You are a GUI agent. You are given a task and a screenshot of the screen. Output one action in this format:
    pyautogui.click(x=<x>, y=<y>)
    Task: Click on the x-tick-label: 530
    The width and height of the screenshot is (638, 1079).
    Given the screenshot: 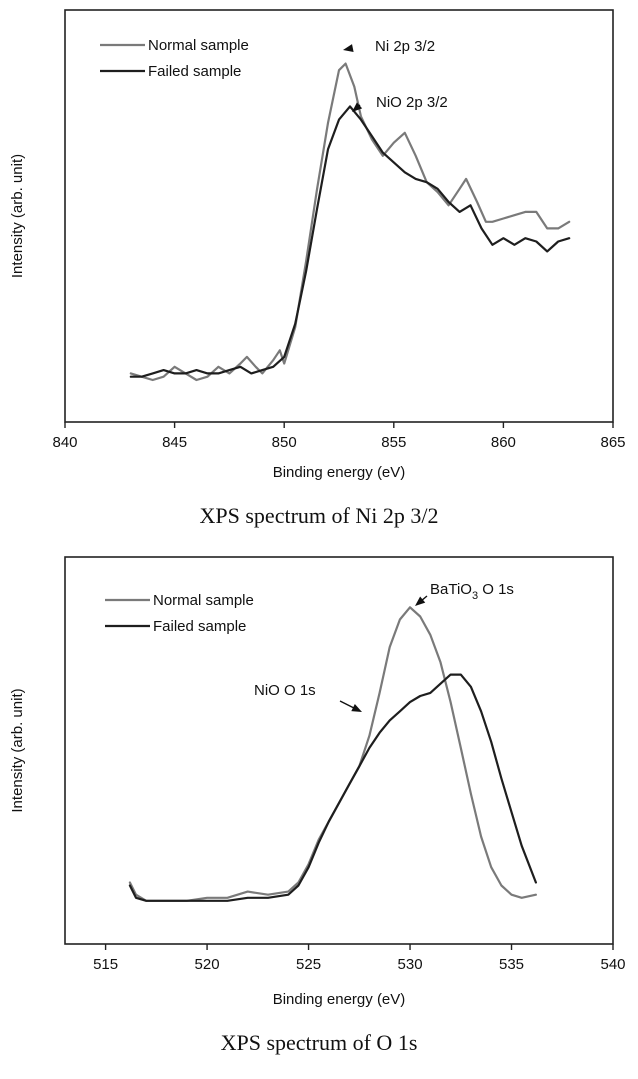 What is the action you would take?
    pyautogui.click(x=410, y=964)
    